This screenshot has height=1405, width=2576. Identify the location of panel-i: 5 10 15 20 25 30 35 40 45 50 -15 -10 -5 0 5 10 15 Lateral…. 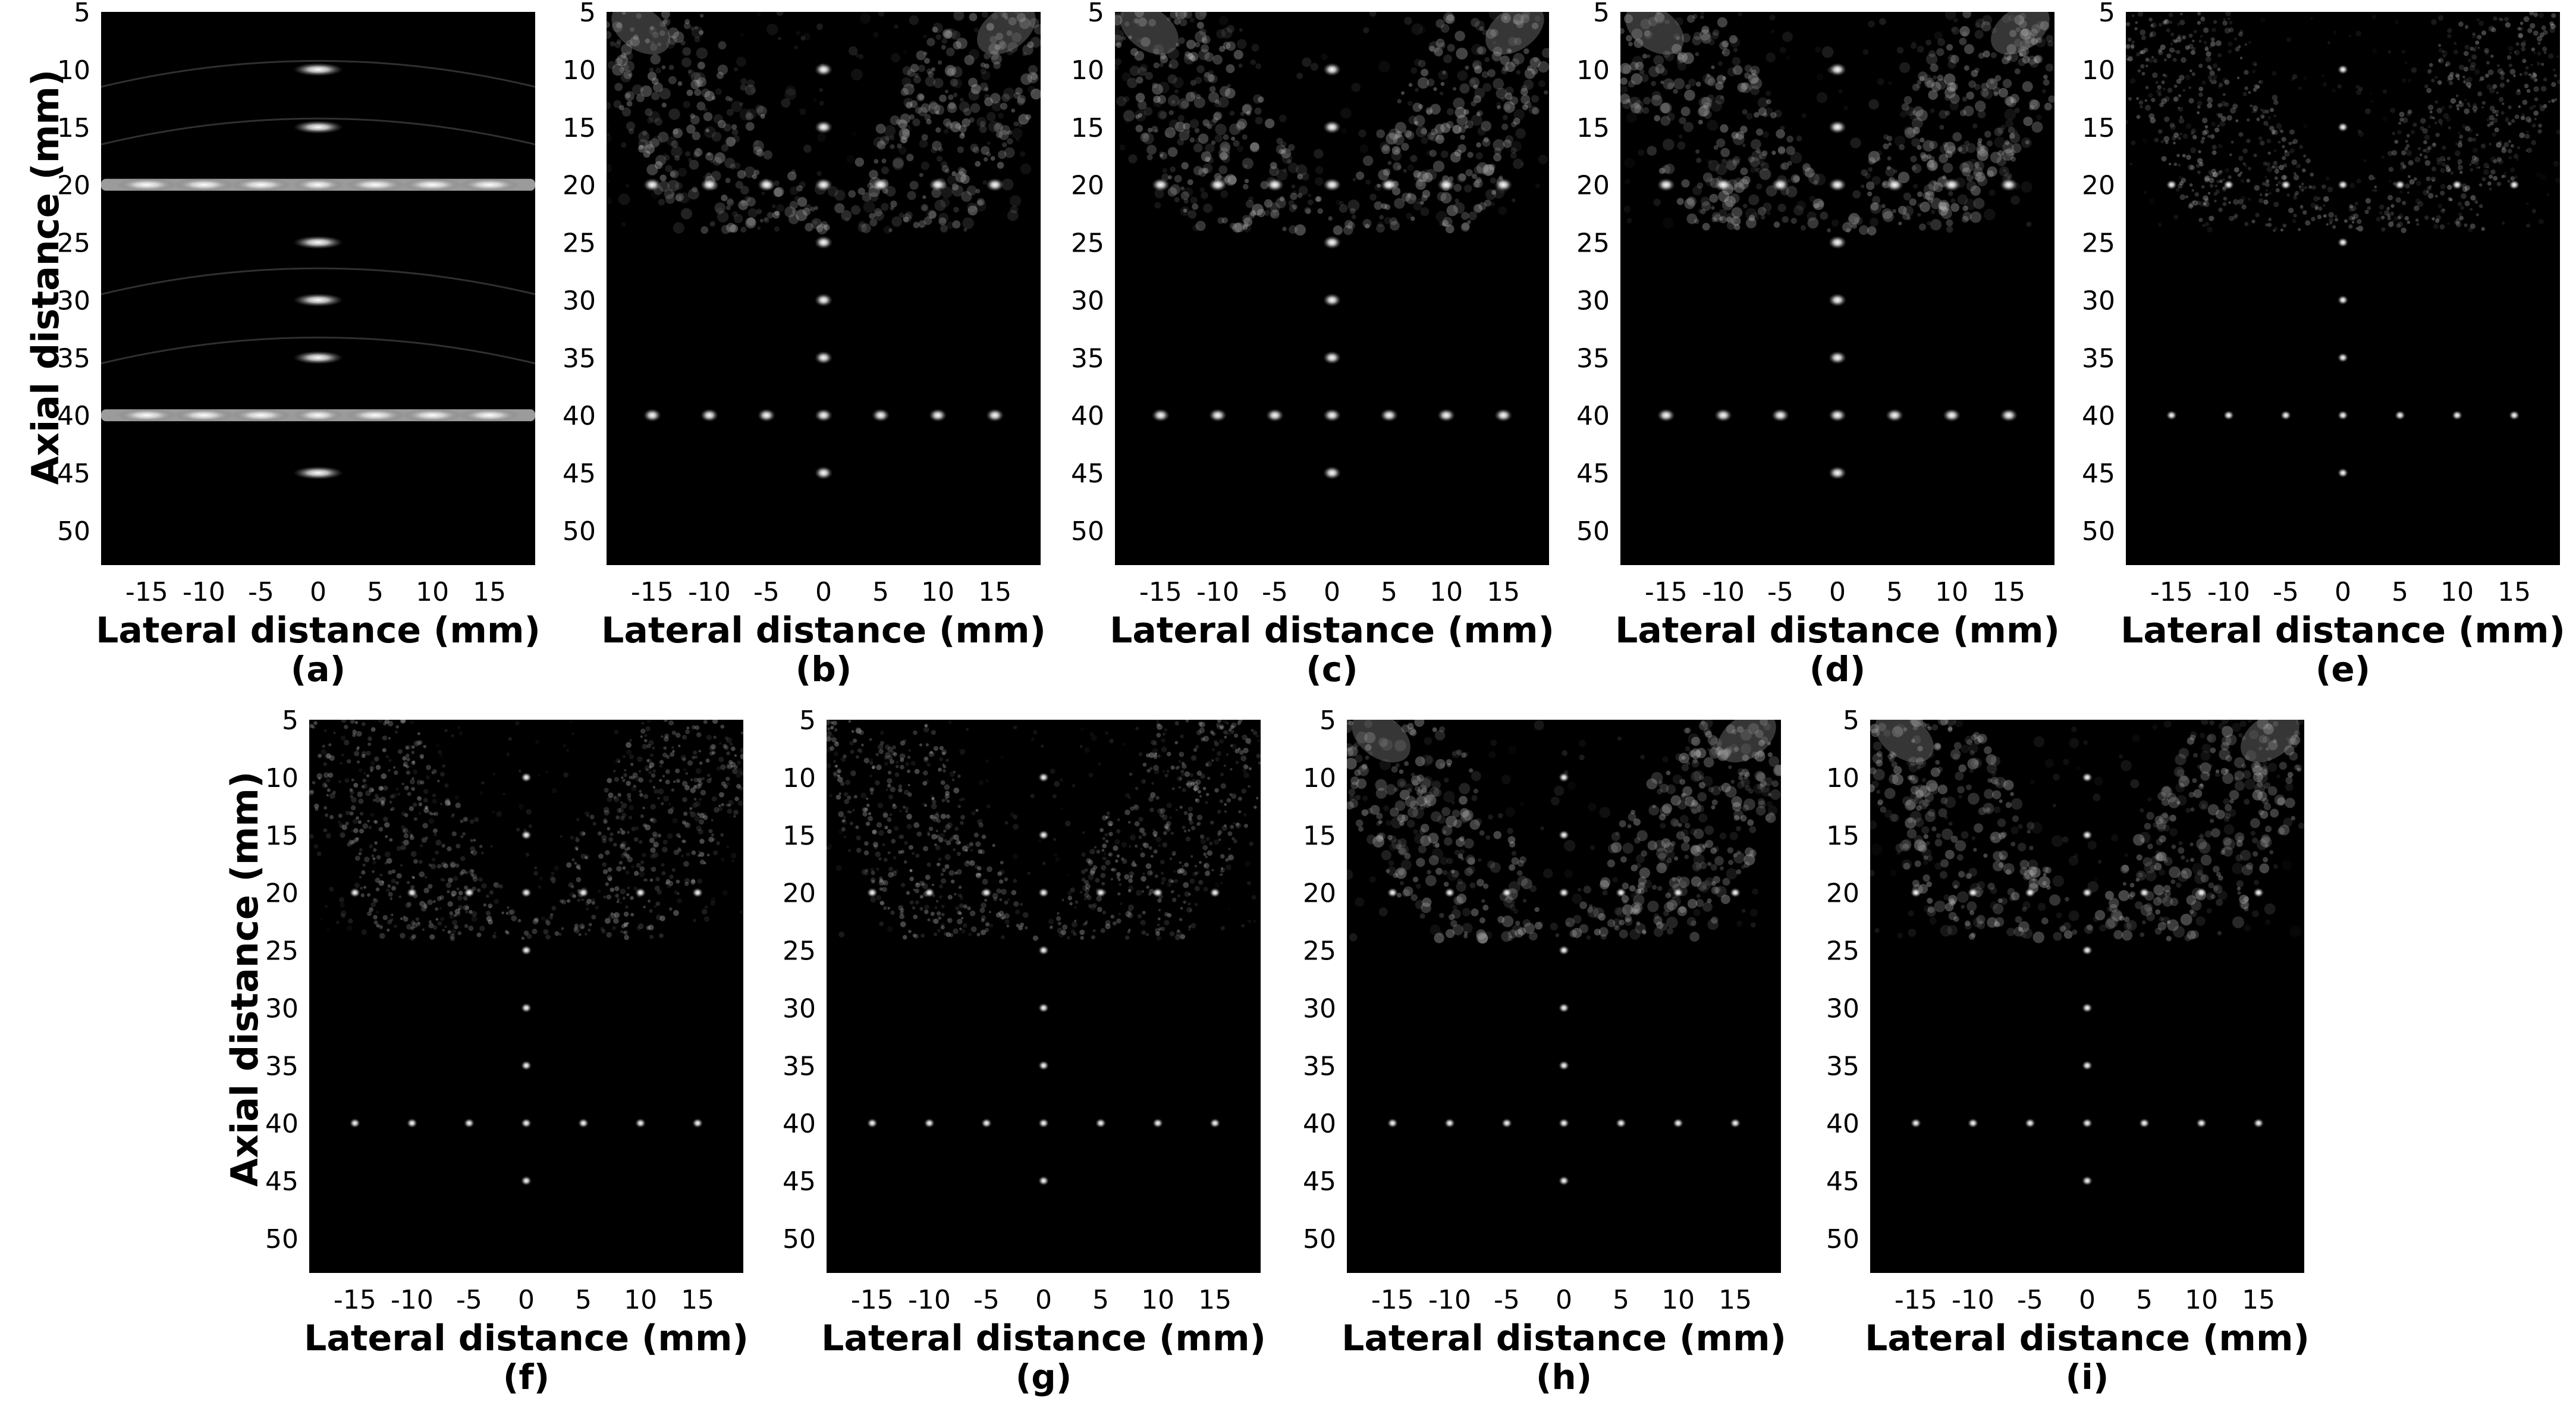
(2078, 1054).